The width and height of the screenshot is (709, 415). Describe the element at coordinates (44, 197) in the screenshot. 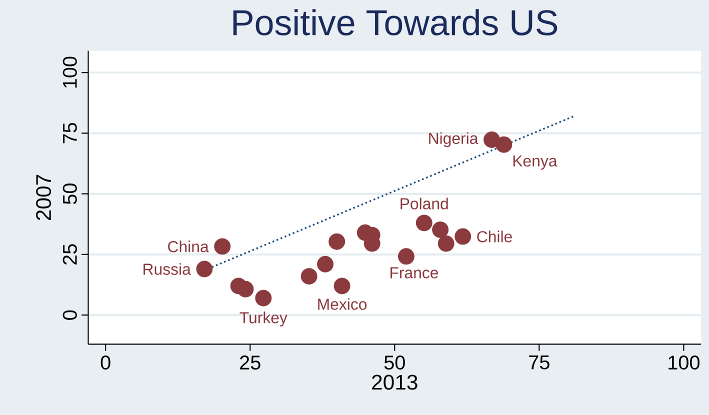

I see `y-axis-title: 2007` at that location.